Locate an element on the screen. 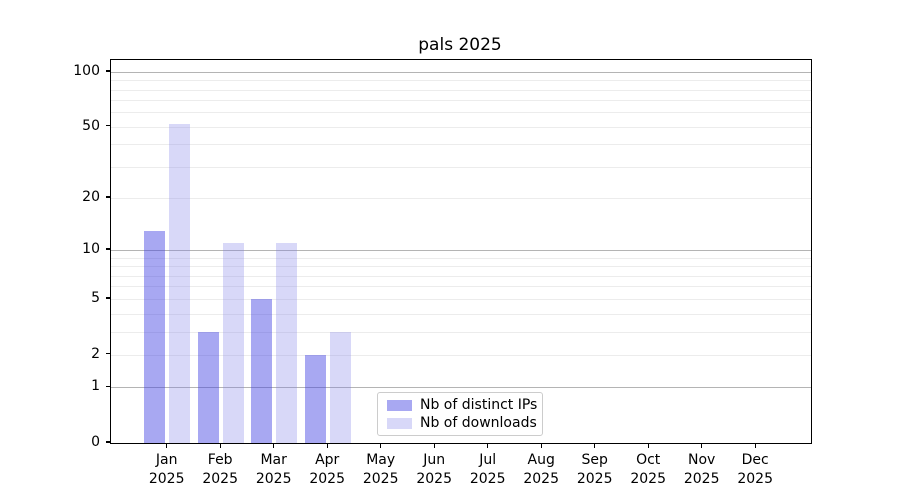 The image size is (900, 500). x-tick-label-mar: Mar 2025 is located at coordinates (274, 470).